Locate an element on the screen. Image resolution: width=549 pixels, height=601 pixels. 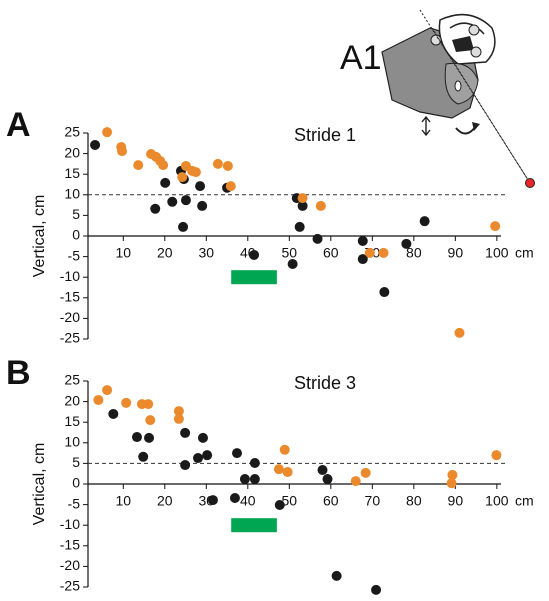
x-tick-label: 30 is located at coordinates (207, 253).